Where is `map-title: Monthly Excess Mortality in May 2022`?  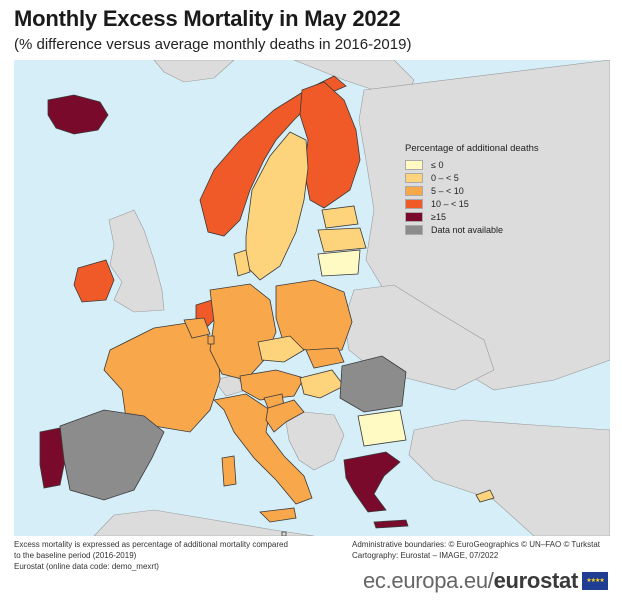 map-title: Monthly Excess Mortality in May 2022 is located at coordinates (207, 18).